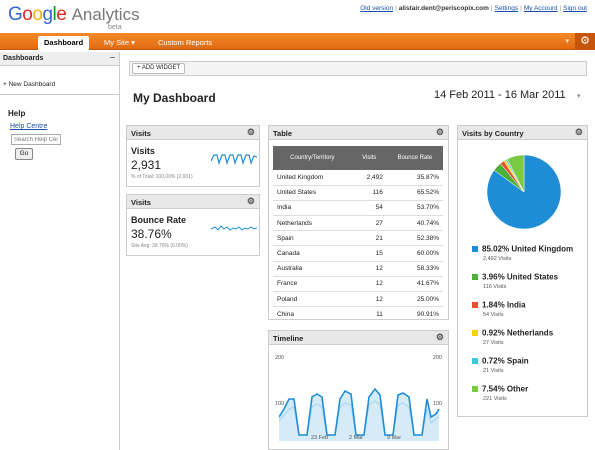 The width and height of the screenshot is (595, 450). I want to click on x-axis-label: 9 Mar, so click(394, 438).